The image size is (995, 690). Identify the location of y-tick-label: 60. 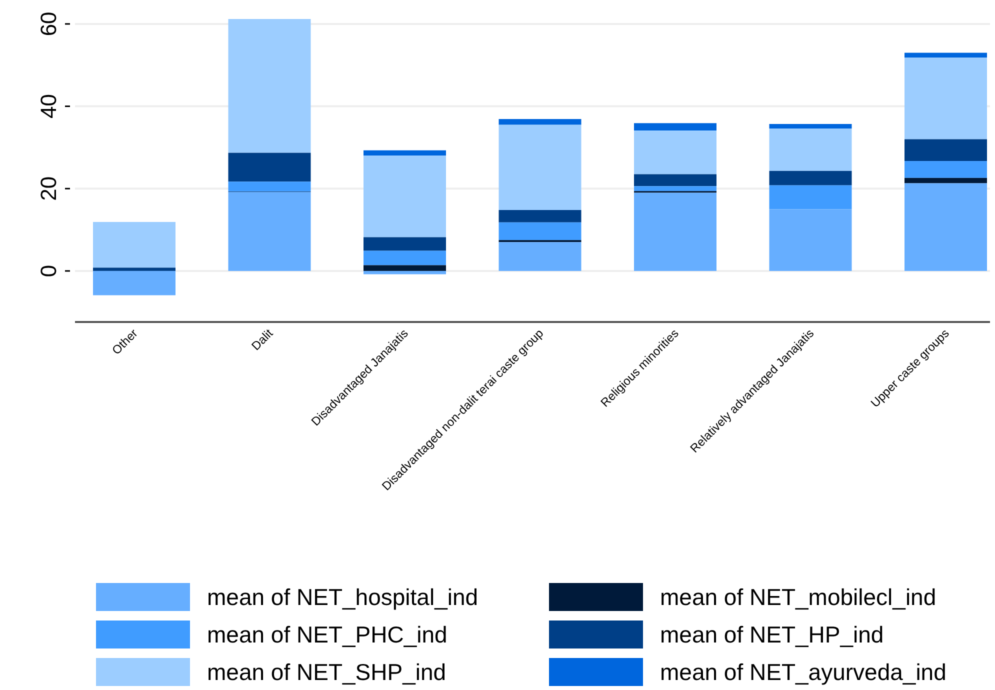
(48, 24).